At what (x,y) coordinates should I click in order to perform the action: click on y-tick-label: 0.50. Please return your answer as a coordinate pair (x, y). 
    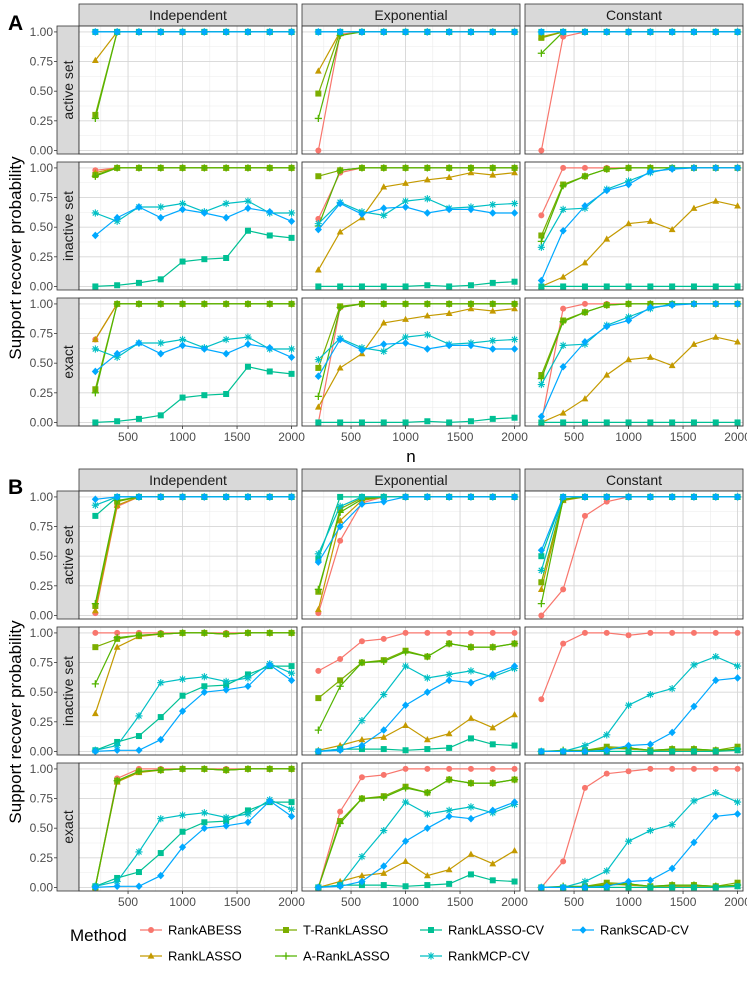
    Looking at the image, I should click on (42, 828).